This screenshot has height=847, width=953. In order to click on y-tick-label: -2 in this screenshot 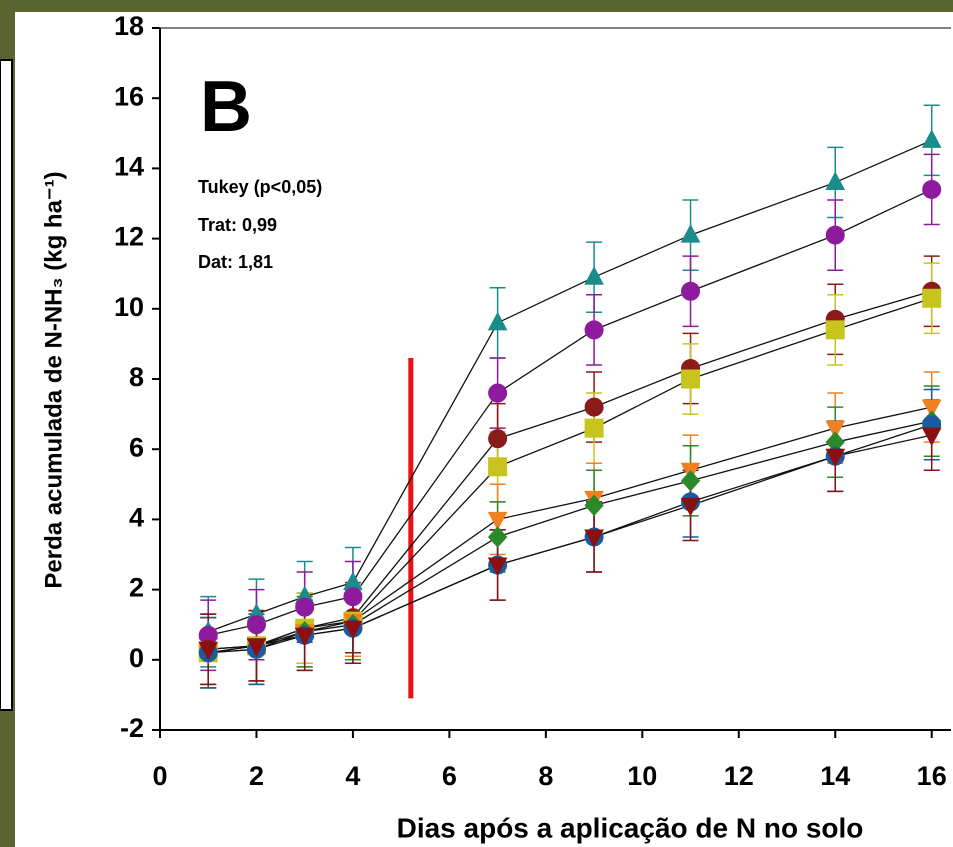, I will do `click(132, 728)`.